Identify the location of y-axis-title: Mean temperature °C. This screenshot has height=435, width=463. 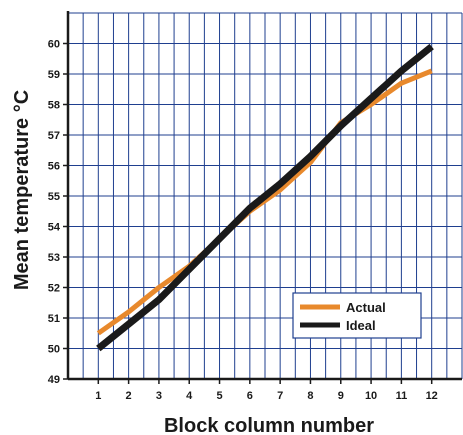
(22, 190).